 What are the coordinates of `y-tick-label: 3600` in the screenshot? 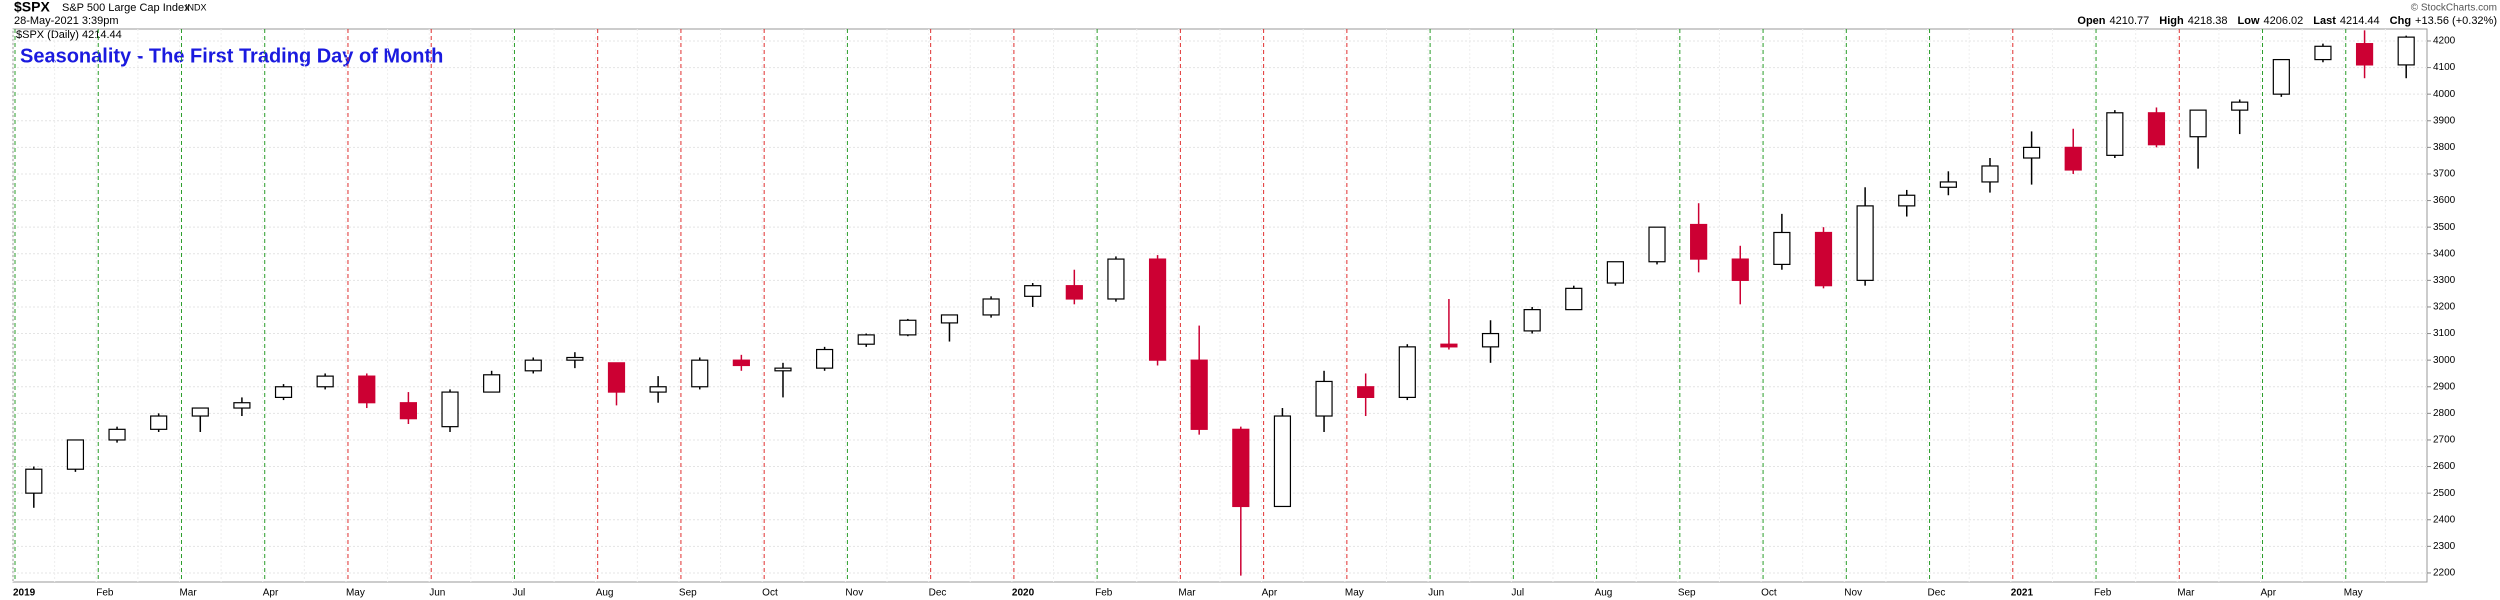 It's located at (2444, 200).